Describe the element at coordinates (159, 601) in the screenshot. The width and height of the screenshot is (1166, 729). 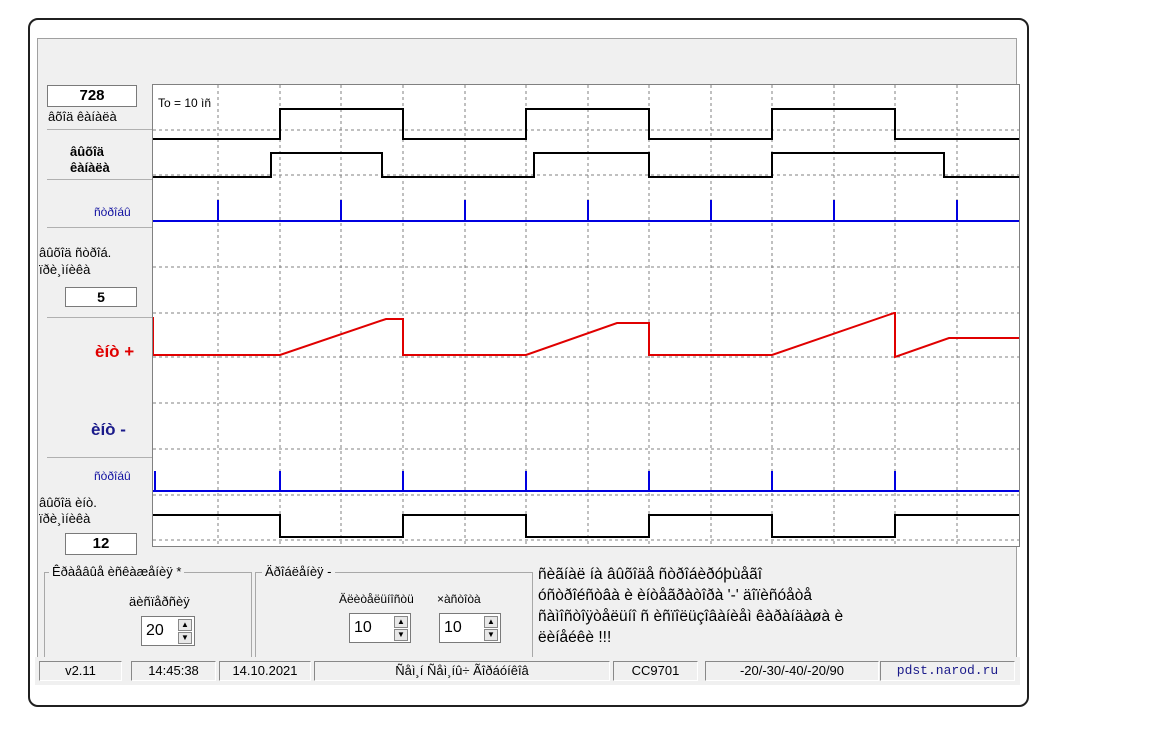
I see `dispersion-label: äèñïåðñèÿ` at that location.